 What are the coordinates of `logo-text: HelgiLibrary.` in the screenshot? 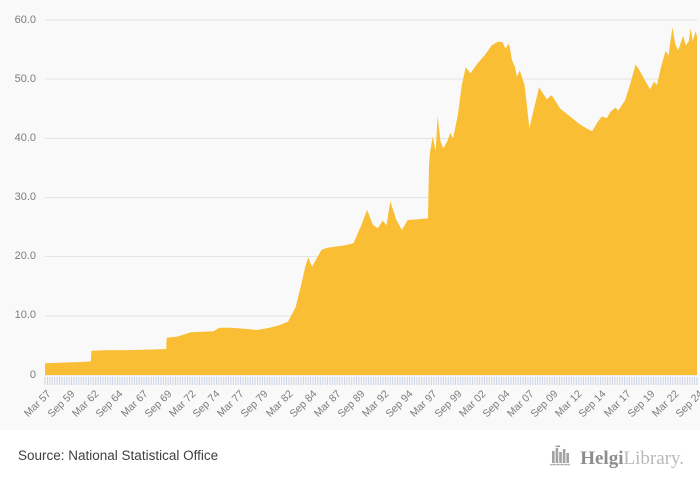 It's located at (632, 459).